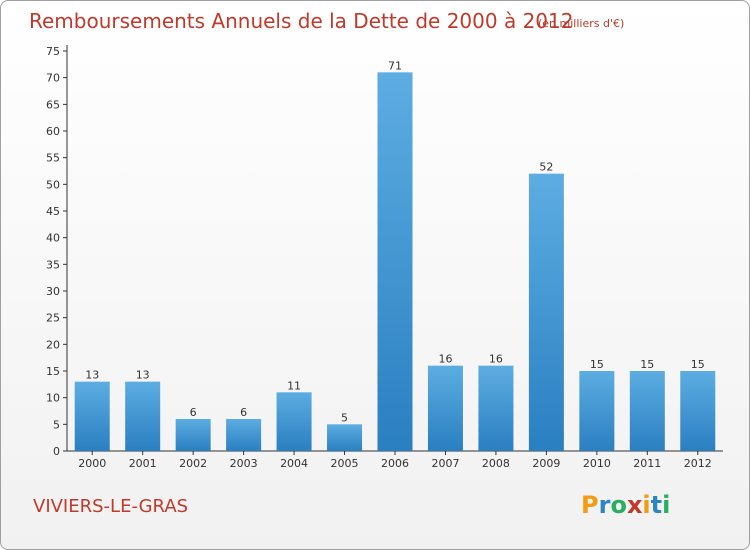 The height and width of the screenshot is (550, 750). Describe the element at coordinates (597, 463) in the screenshot. I see `x-tick-label: 2010` at that location.